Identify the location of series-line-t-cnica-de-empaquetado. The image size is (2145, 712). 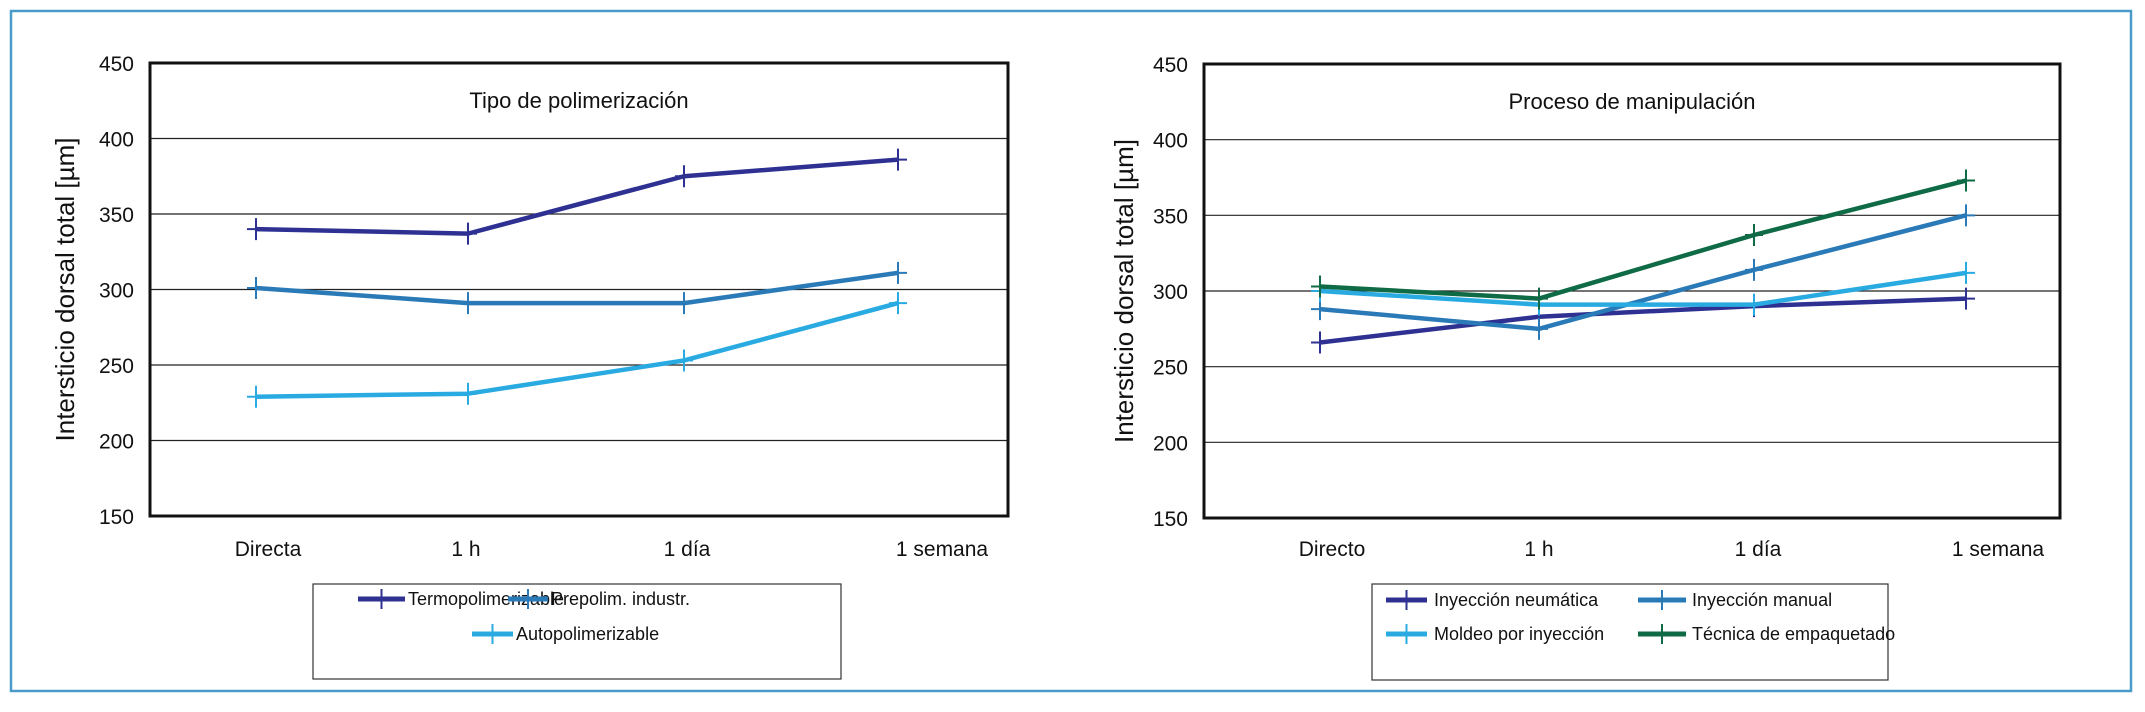
(1643, 239).